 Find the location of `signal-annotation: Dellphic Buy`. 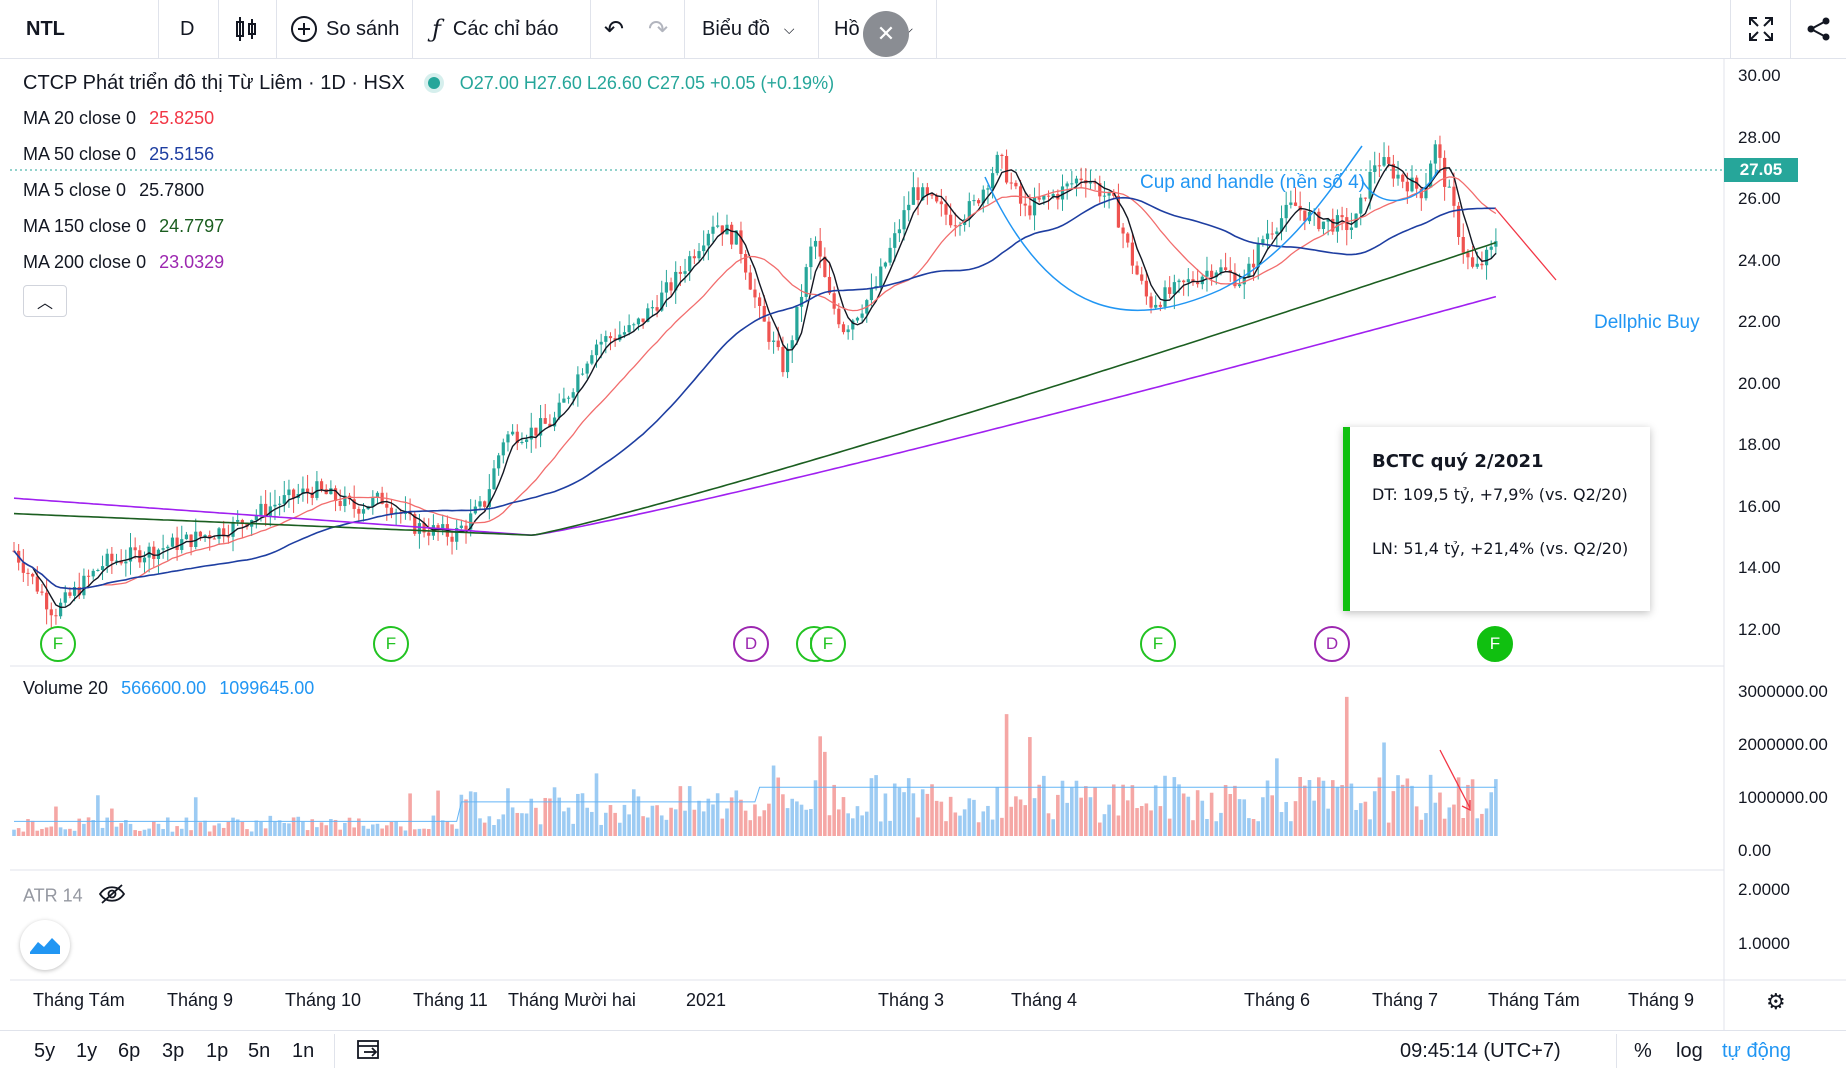

signal-annotation: Dellphic Buy is located at coordinates (1647, 322).